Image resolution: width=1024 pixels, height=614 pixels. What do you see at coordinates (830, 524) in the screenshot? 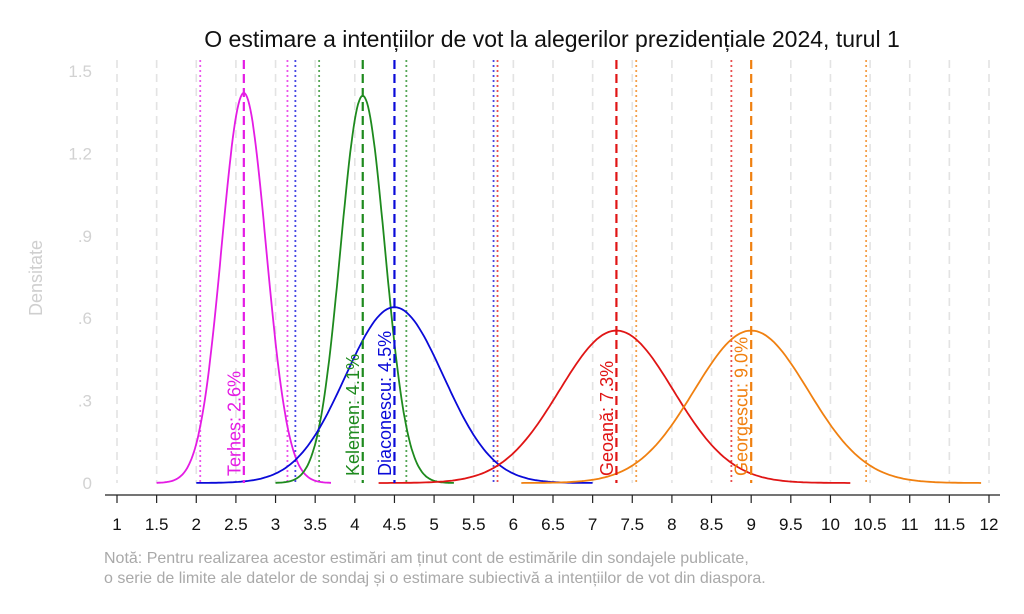
I see `x-tick-label-18: 10` at bounding box center [830, 524].